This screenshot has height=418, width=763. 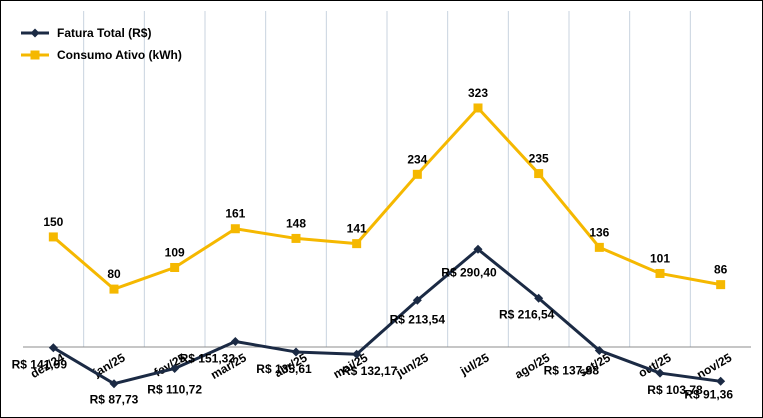 I want to click on x-tick-label: jan/25, so click(x=109, y=365).